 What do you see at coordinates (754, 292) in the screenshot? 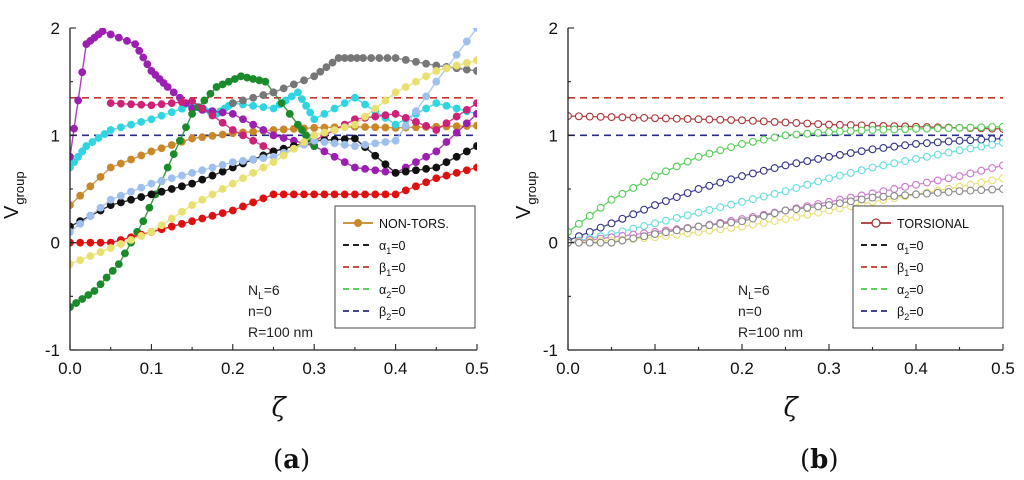
I see `panel-b-annotation-nl: NL=6` at bounding box center [754, 292].